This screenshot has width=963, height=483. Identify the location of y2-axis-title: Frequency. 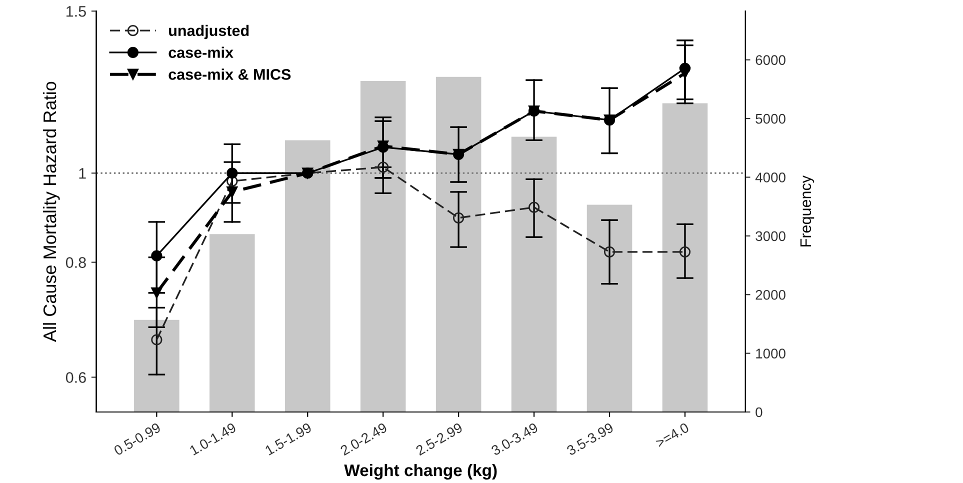
(807, 210).